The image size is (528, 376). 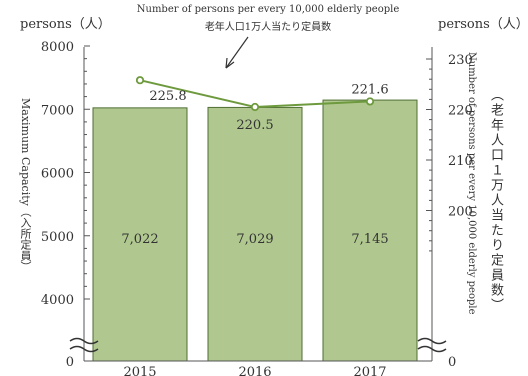 What do you see at coordinates (65, 24) in the screenshot?
I see `left-axis-unit: persons（人）` at bounding box center [65, 24].